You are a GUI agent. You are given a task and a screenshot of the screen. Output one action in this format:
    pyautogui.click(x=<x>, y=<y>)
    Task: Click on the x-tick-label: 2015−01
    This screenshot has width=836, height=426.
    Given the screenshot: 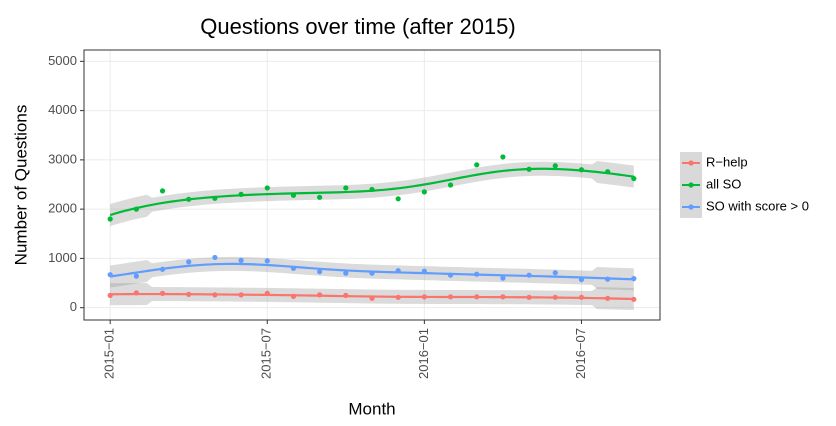 What is the action you would take?
    pyautogui.click(x=109, y=353)
    